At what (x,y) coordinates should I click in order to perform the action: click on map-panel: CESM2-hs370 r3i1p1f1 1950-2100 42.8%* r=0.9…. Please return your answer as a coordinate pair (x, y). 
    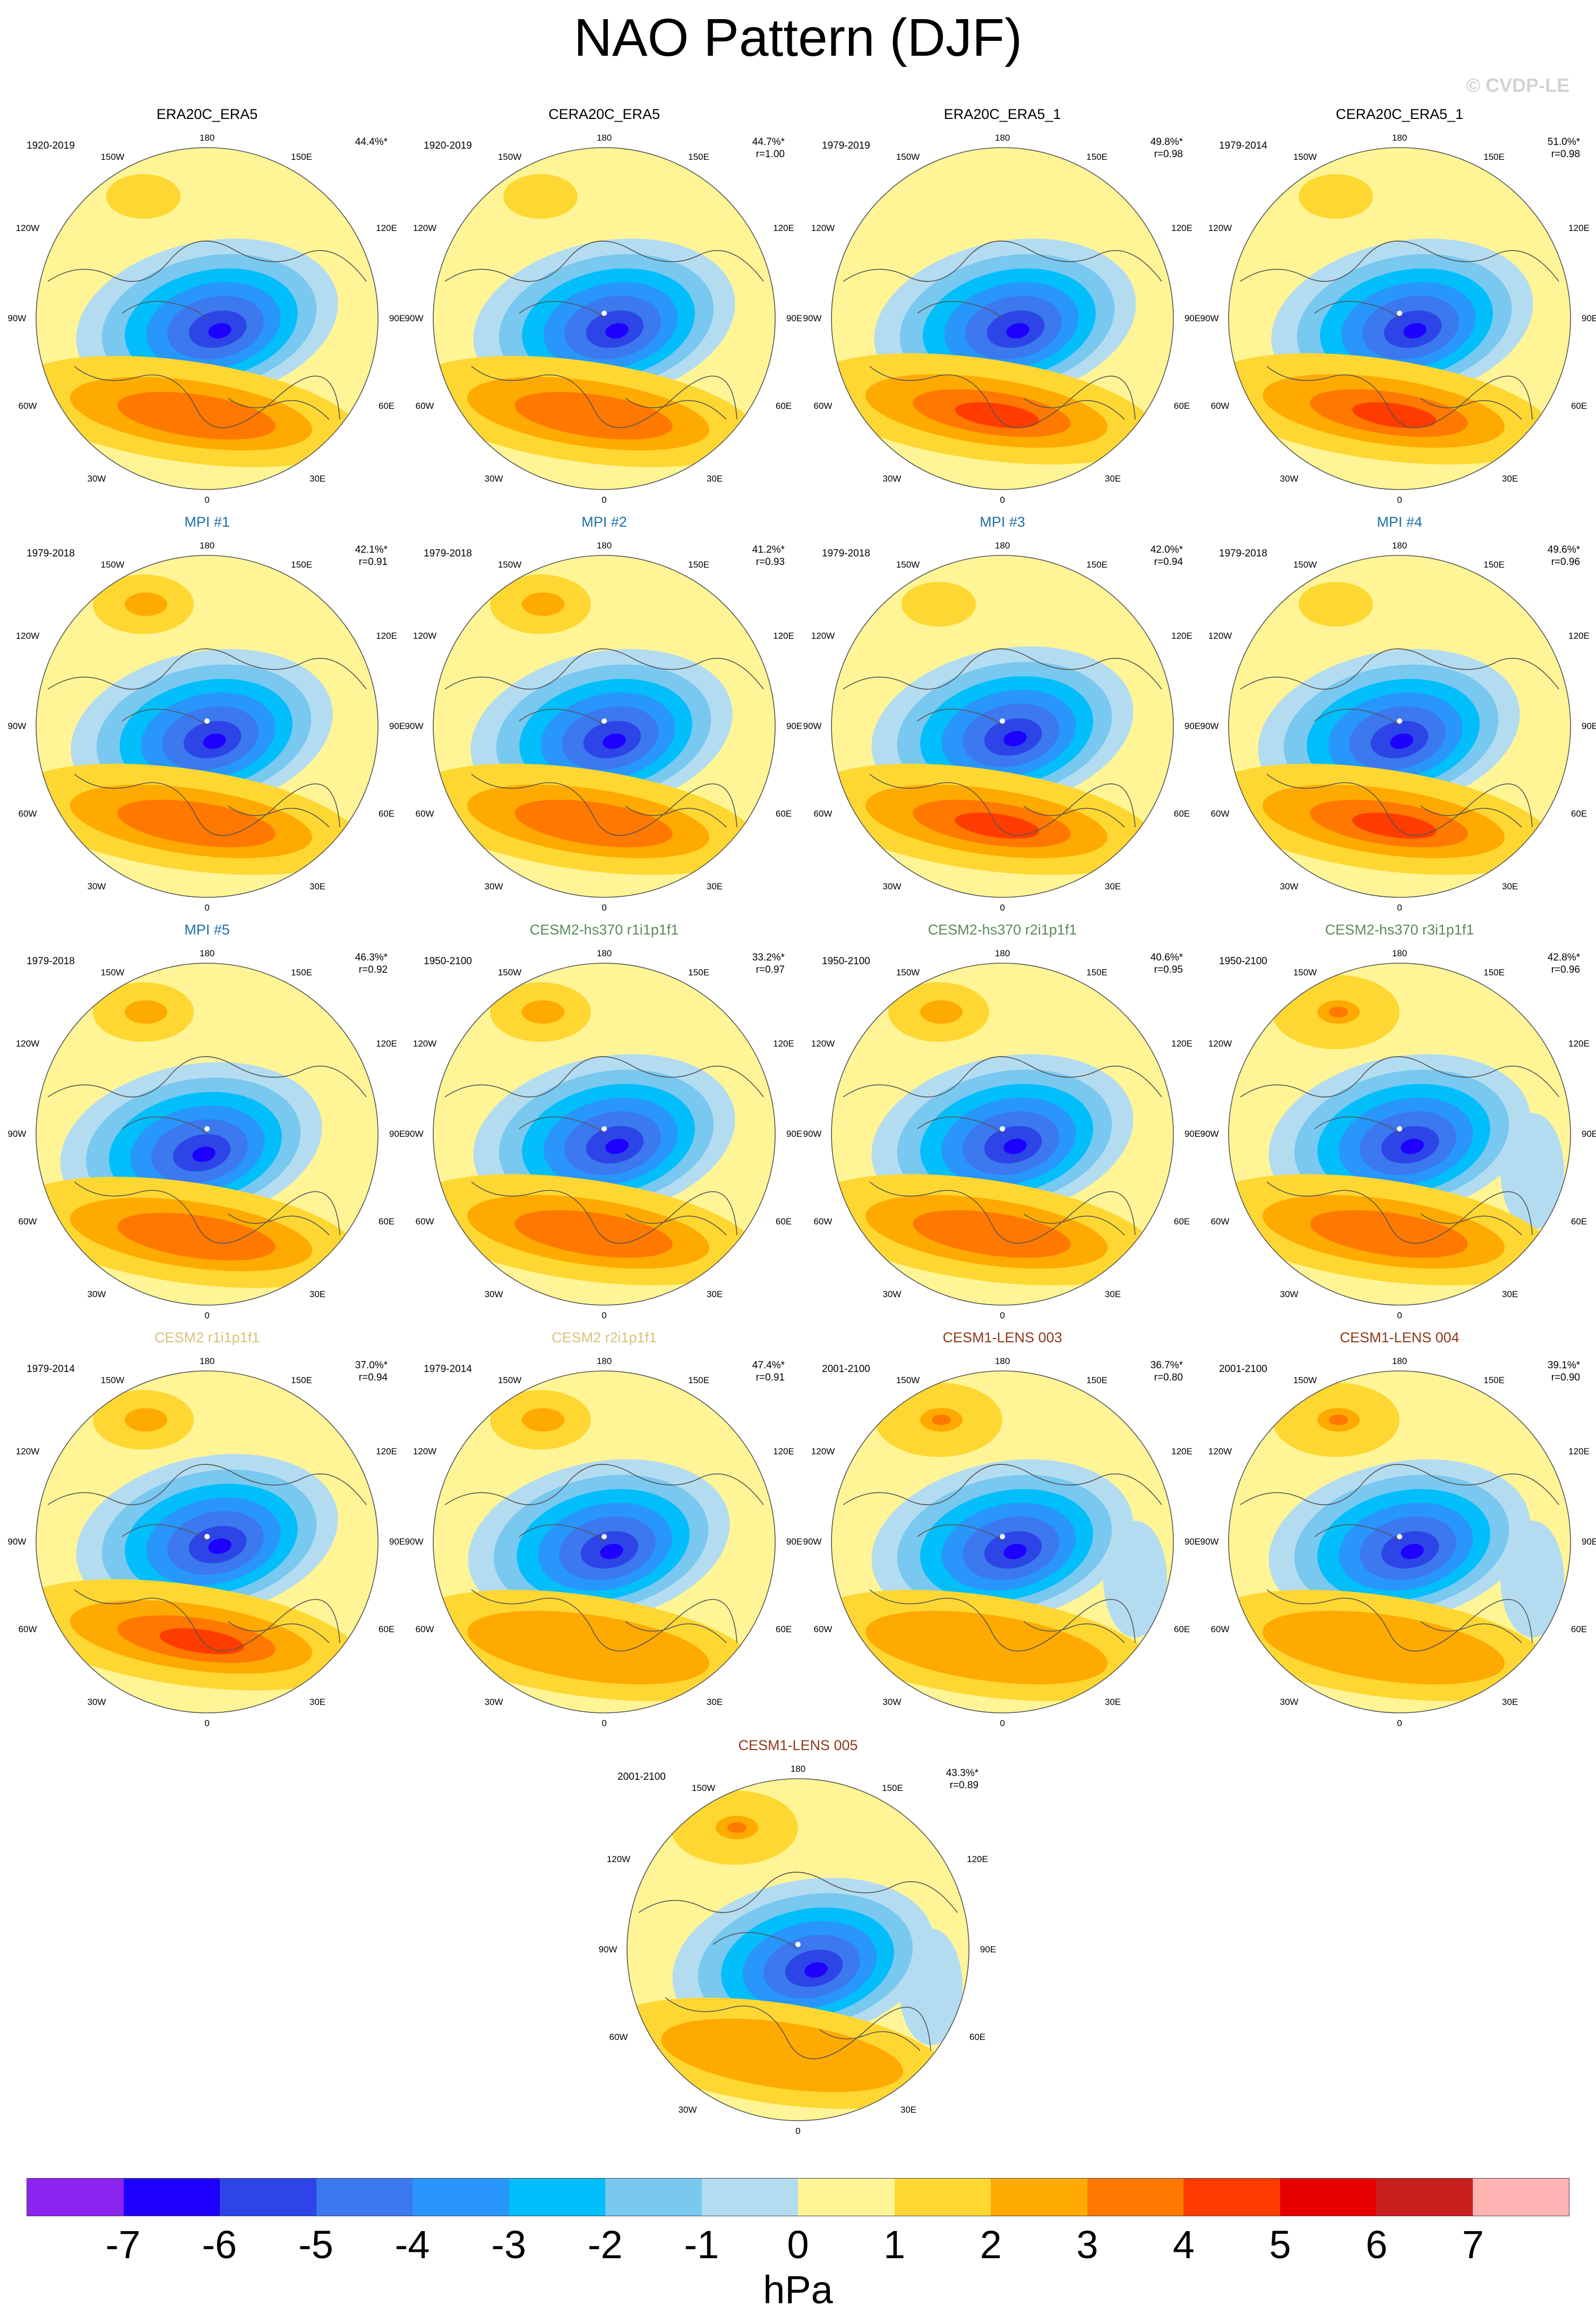
    Looking at the image, I should click on (1398, 1123).